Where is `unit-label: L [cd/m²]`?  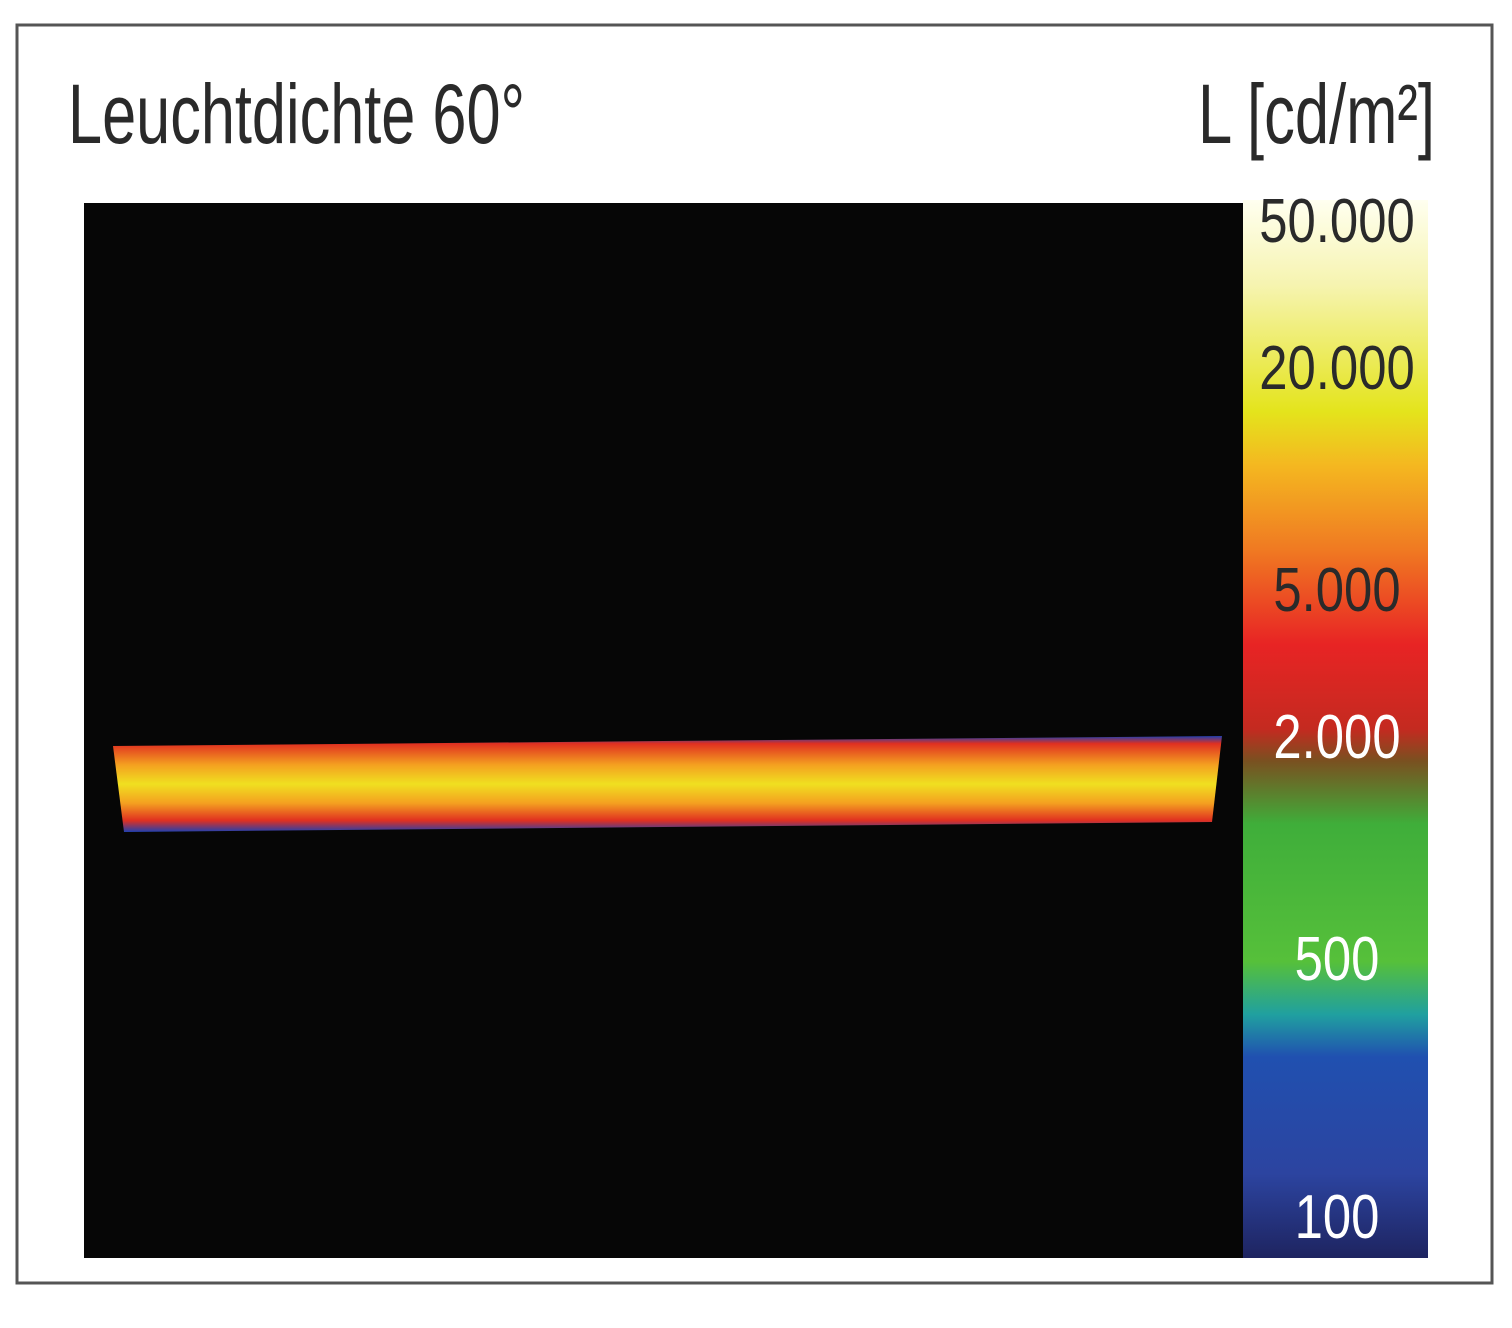 unit-label: L [cd/m²] is located at coordinates (1316, 114).